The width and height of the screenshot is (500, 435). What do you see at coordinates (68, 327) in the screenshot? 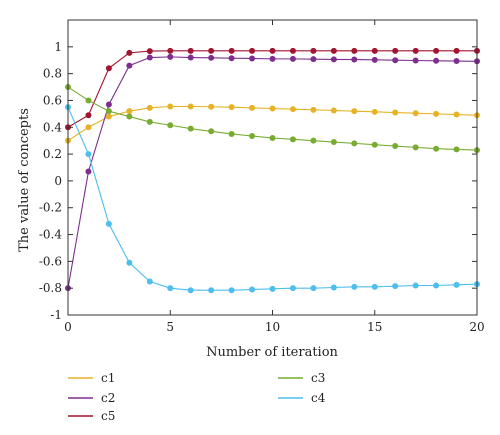
I see `x-tick-label: 0` at bounding box center [68, 327].